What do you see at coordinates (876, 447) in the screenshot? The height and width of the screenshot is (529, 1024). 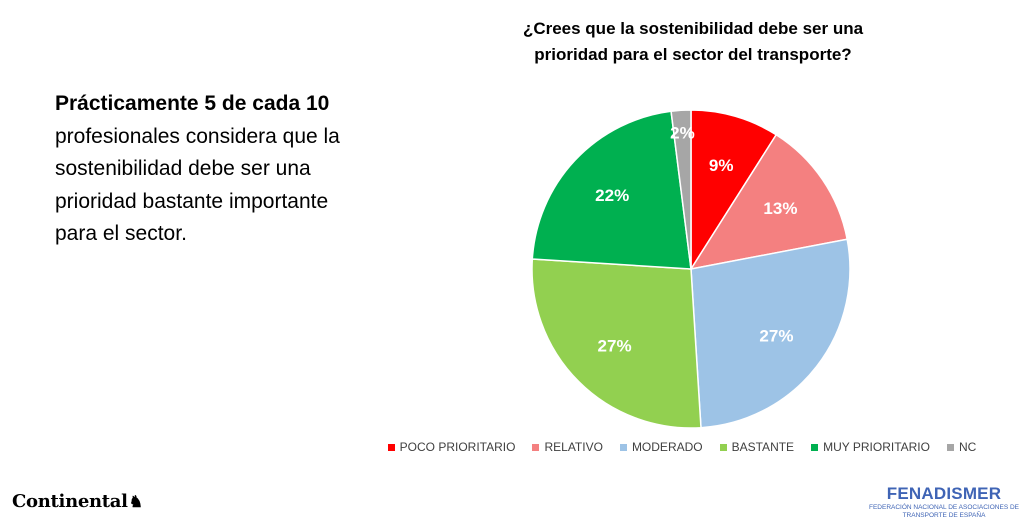 I see `legend-label: MUY PRIORITARIO` at bounding box center [876, 447].